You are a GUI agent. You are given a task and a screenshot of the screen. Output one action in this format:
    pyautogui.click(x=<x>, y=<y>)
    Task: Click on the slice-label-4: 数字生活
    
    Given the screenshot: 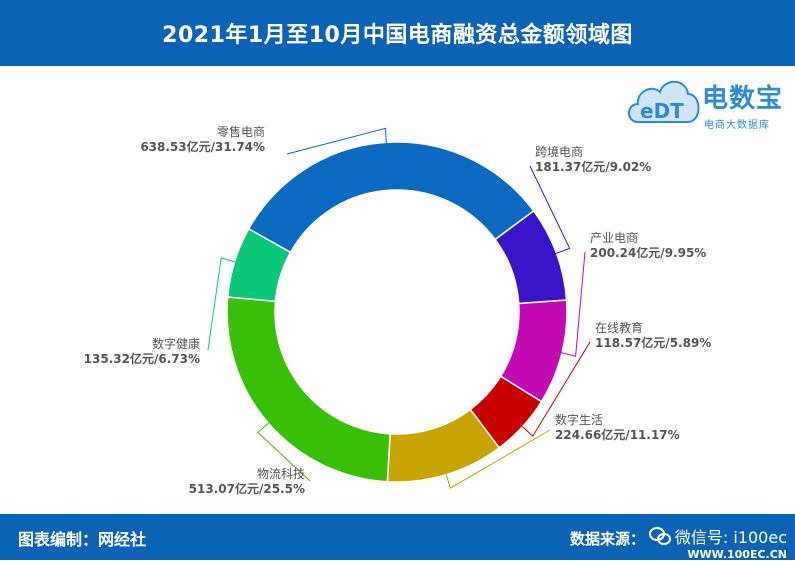 What is the action you would take?
    pyautogui.click(x=579, y=419)
    